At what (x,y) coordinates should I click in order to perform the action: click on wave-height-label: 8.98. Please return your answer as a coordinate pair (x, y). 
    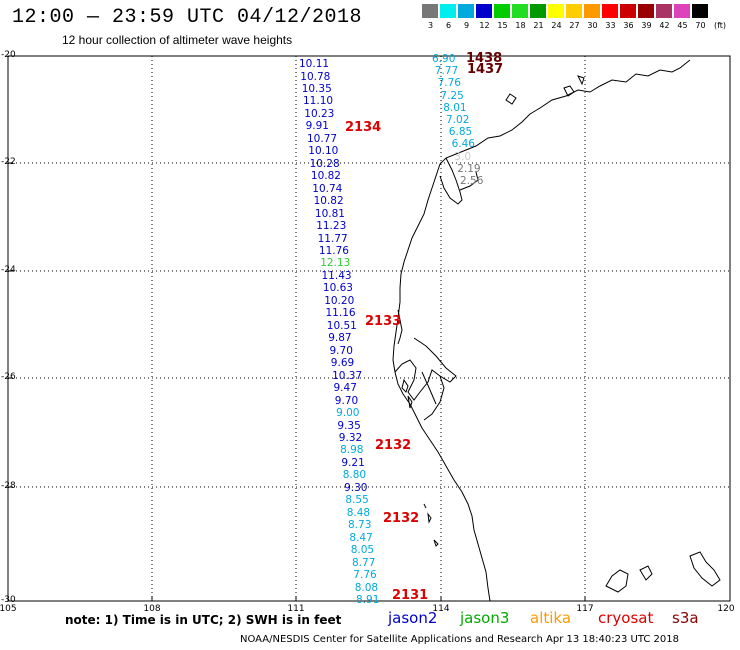
    Looking at the image, I should click on (352, 450).